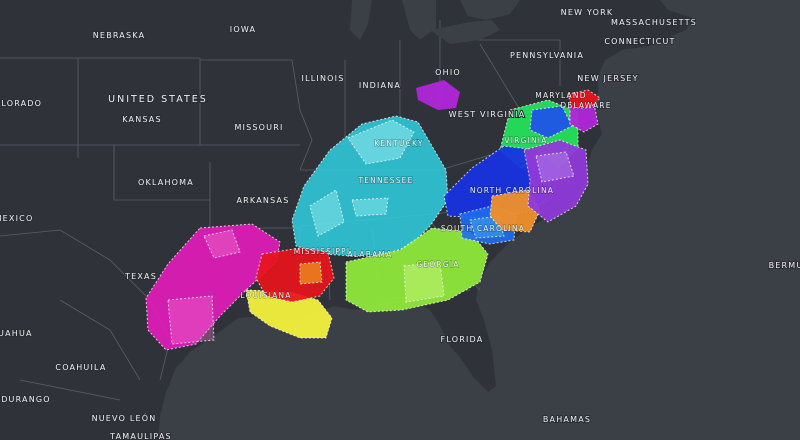 The image size is (800, 440). What do you see at coordinates (263, 200) in the screenshot?
I see `label-arkansas: ARKANSAS` at bounding box center [263, 200].